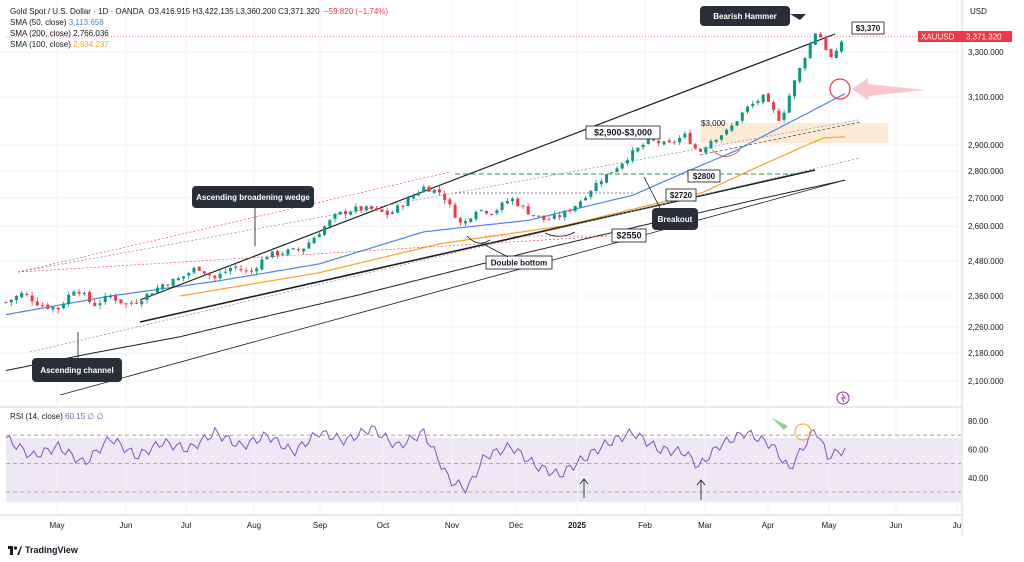 The image size is (1024, 562). I want to click on symbol-title: Gold Spot / U.S. Dollar · 1D · OANDA, so click(77, 11).